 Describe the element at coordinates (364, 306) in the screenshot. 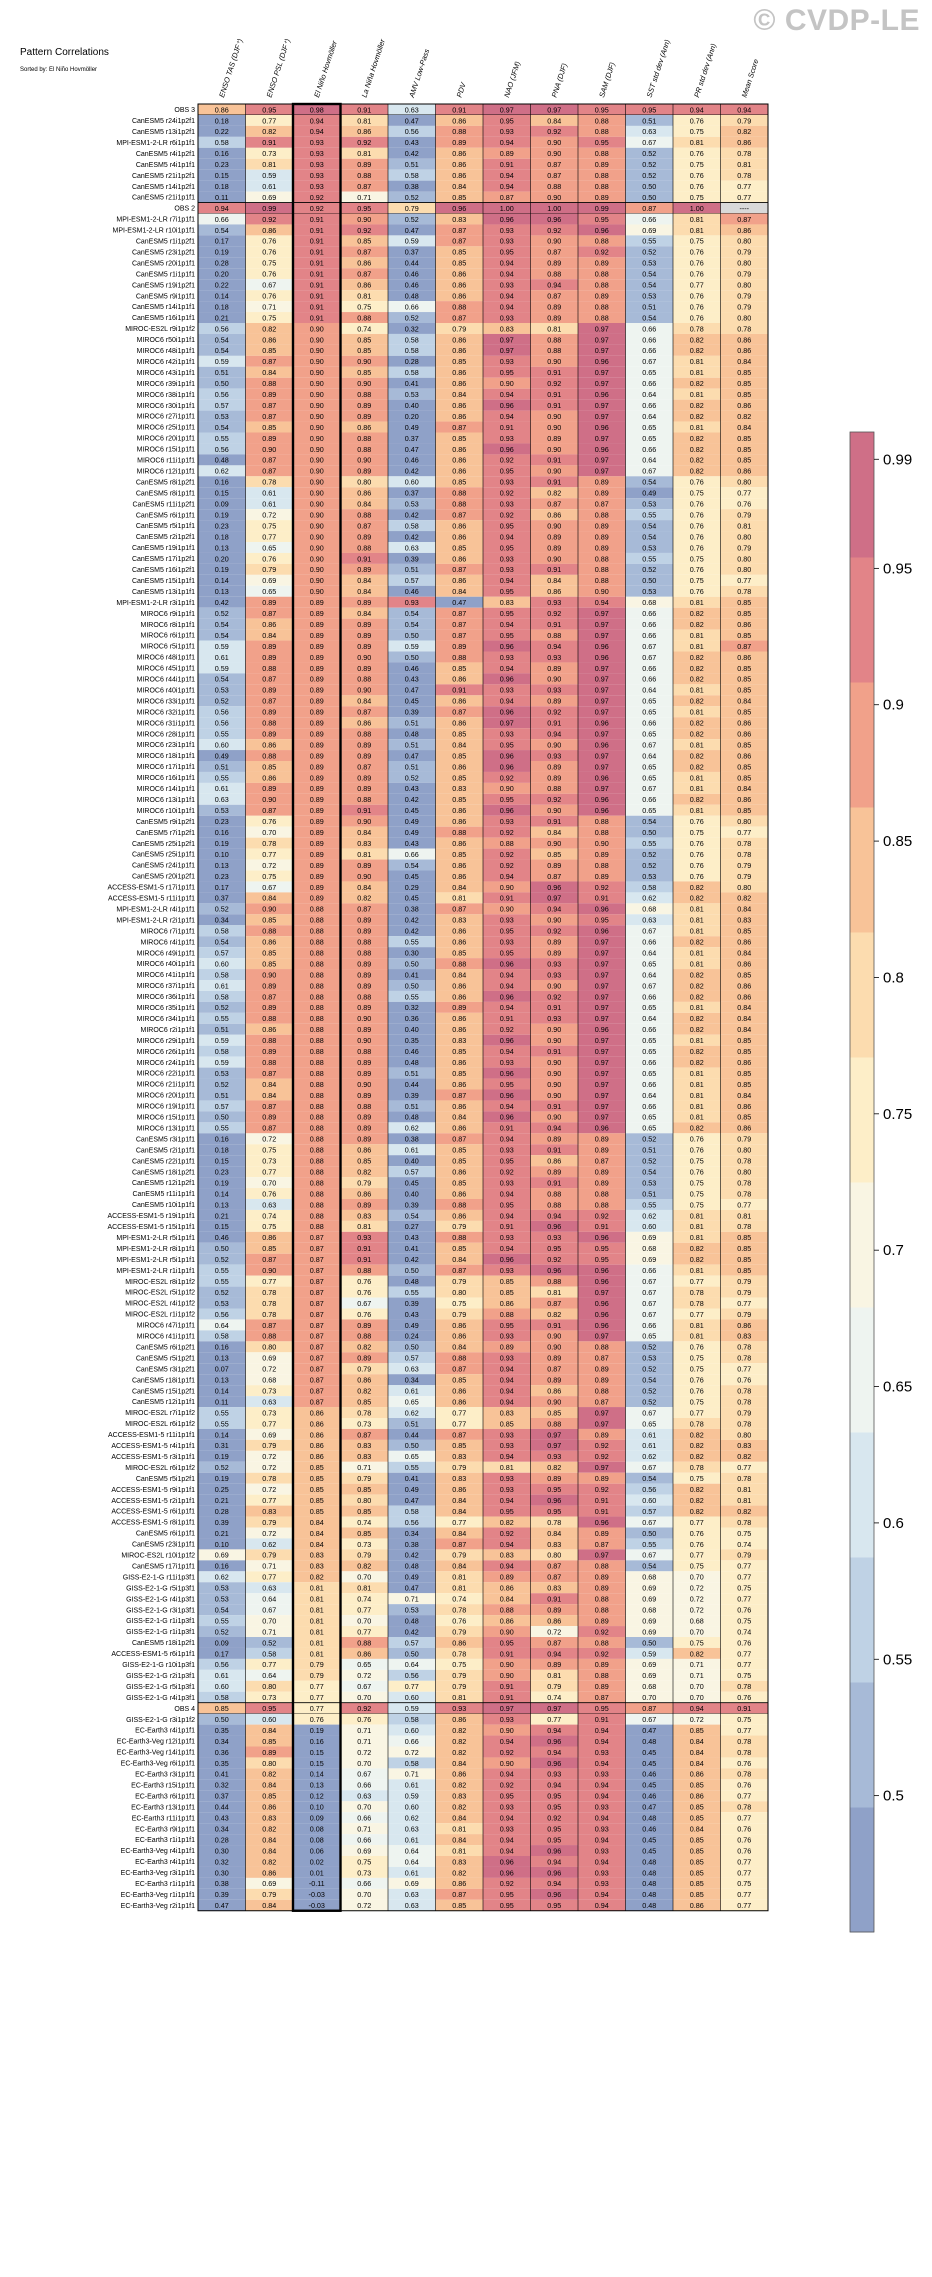

I see `cell-value: 0.75` at that location.